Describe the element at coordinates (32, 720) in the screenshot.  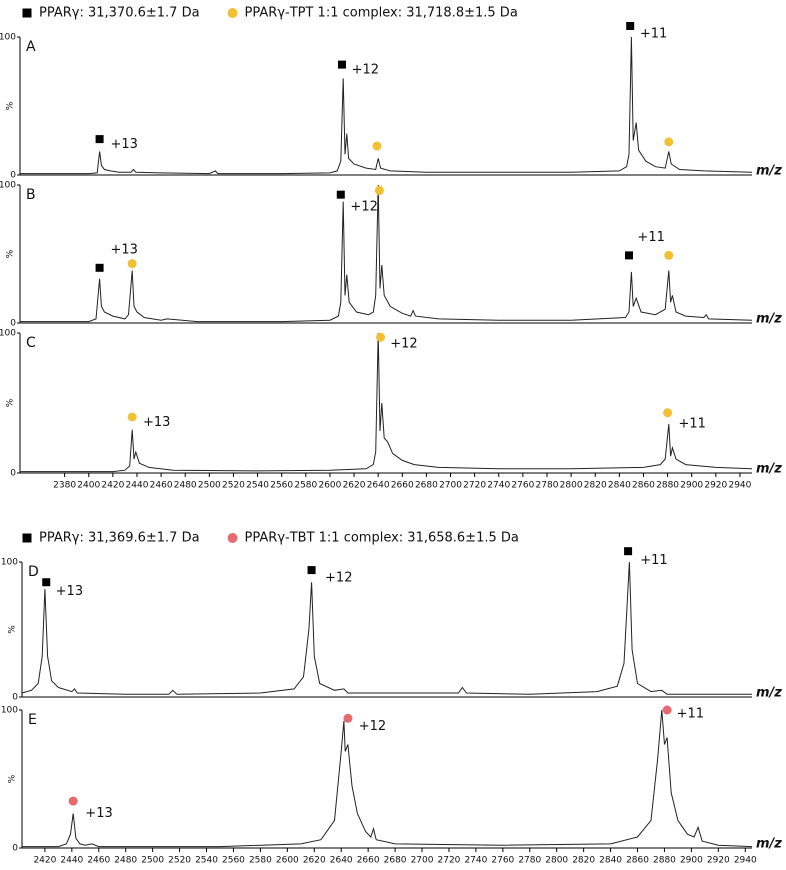
I see `panel-label: E` at that location.